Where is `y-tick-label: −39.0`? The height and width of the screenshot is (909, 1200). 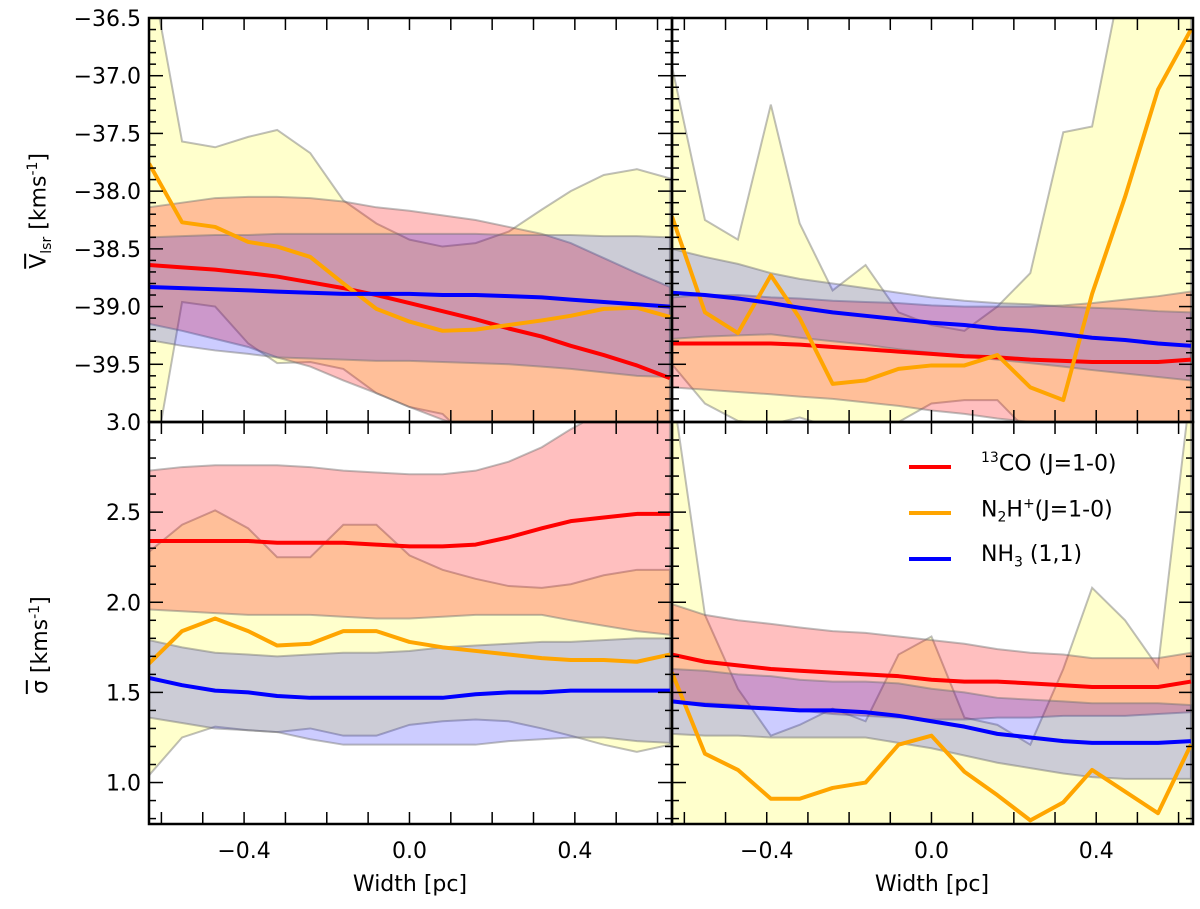
y-tick-label: −39.0 is located at coordinates (107, 308).